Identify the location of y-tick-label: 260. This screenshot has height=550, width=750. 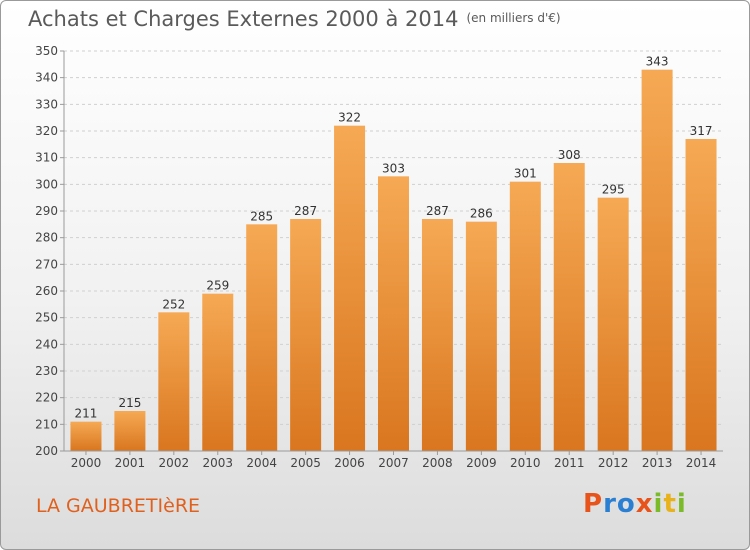
(46, 291).